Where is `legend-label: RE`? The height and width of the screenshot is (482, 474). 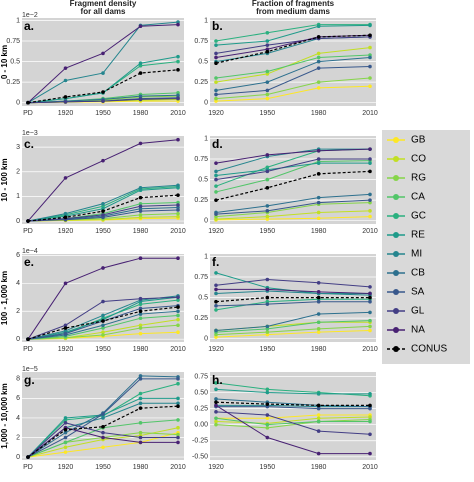 legend-label: RE is located at coordinates (418, 235).